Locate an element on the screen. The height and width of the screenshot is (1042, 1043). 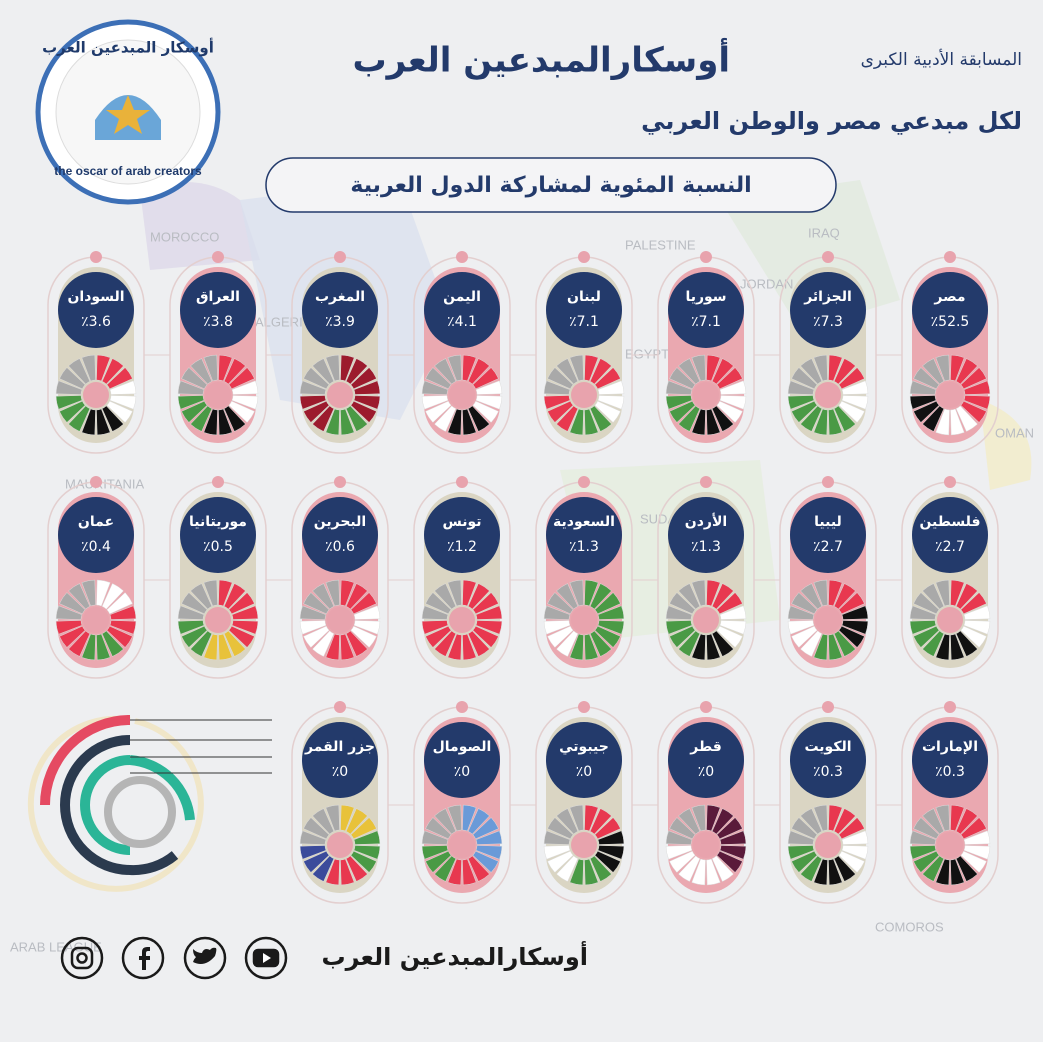
instagram-icon is located at coordinates (82, 958).